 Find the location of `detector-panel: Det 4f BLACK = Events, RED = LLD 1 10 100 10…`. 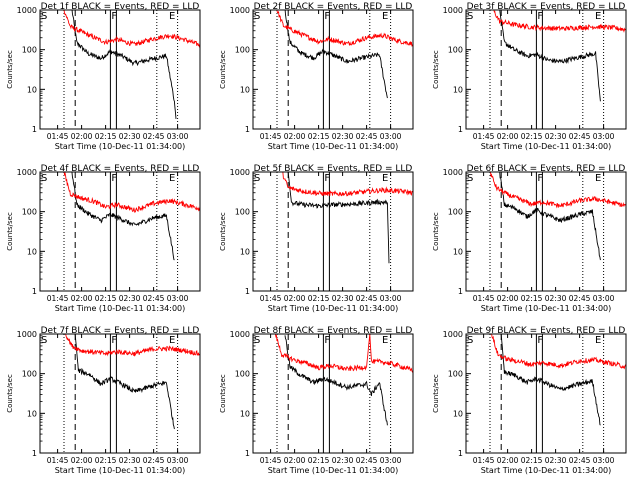

detector-panel: Det 4f BLACK = Events, RED = LLD 1 10 100 10… is located at coordinates (103, 238).